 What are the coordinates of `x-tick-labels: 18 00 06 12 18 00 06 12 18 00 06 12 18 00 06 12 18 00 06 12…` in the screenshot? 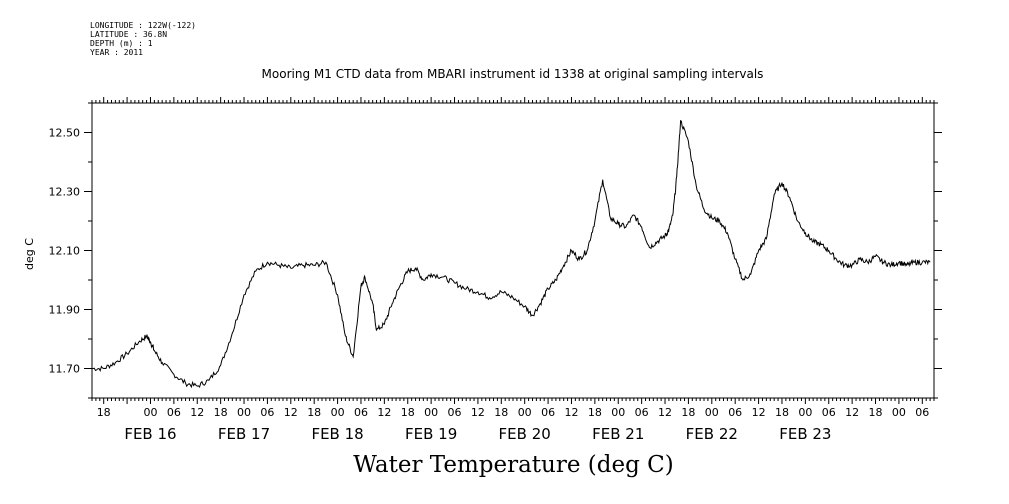 It's located at (513, 424).